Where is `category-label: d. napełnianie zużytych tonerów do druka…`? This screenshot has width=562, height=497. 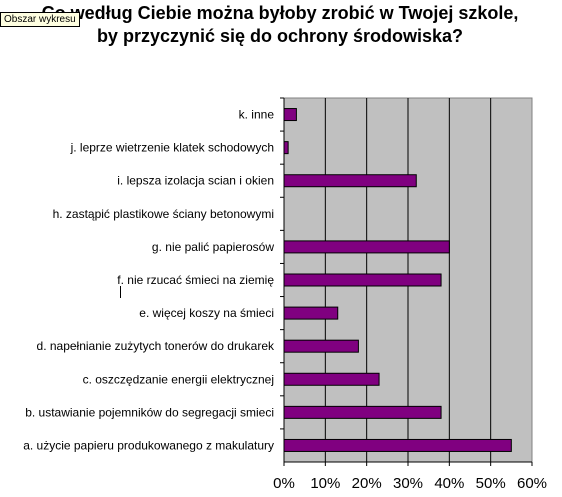
category-label: d. napełnianie zużytych tonerów do druka… is located at coordinates (156, 346).